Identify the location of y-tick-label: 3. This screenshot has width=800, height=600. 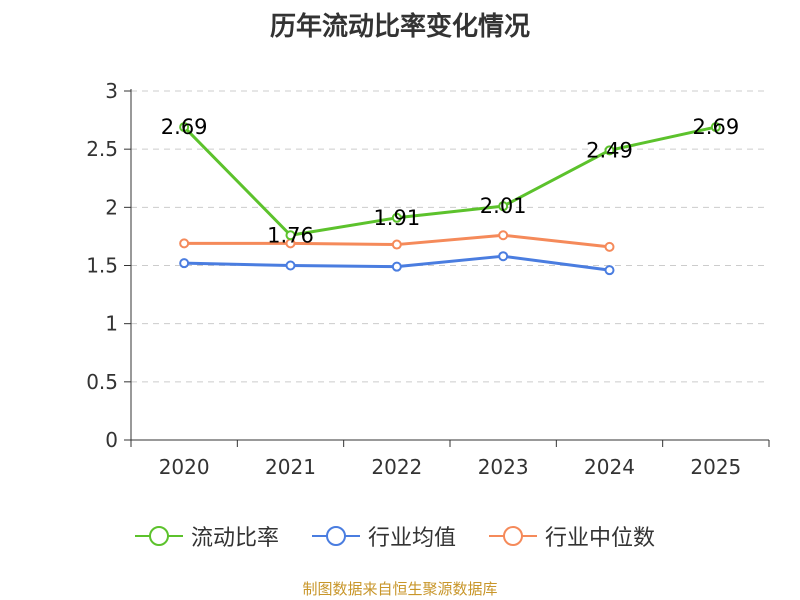
(111, 91).